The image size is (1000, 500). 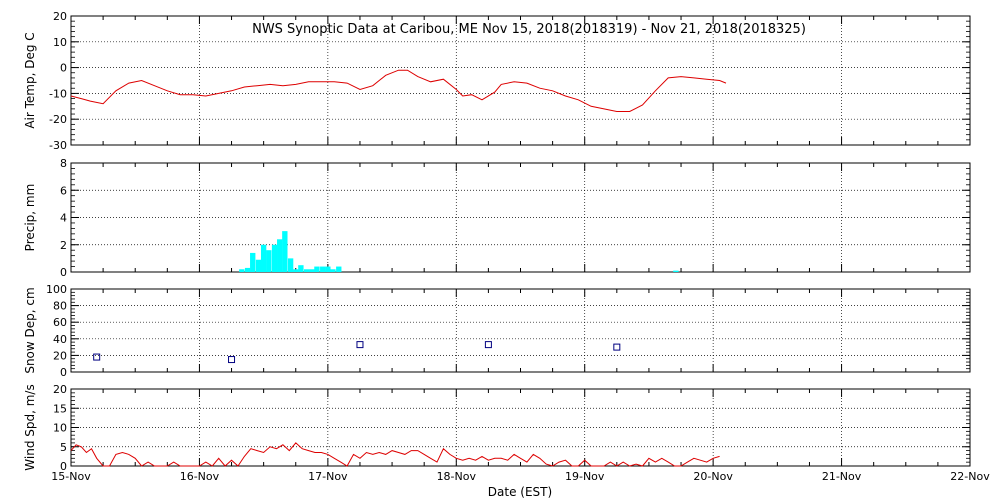 What do you see at coordinates (71, 476) in the screenshot?
I see `x-tick-label: 15-Nov` at bounding box center [71, 476].